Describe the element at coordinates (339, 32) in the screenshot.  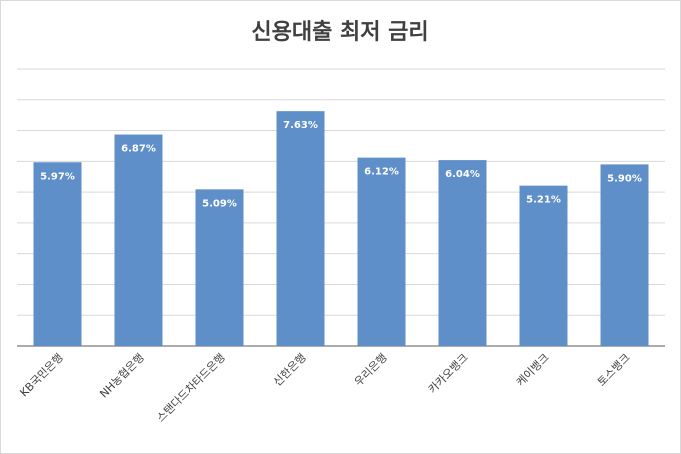
I see `chart-title: 신용대출 최저 금리` at that location.